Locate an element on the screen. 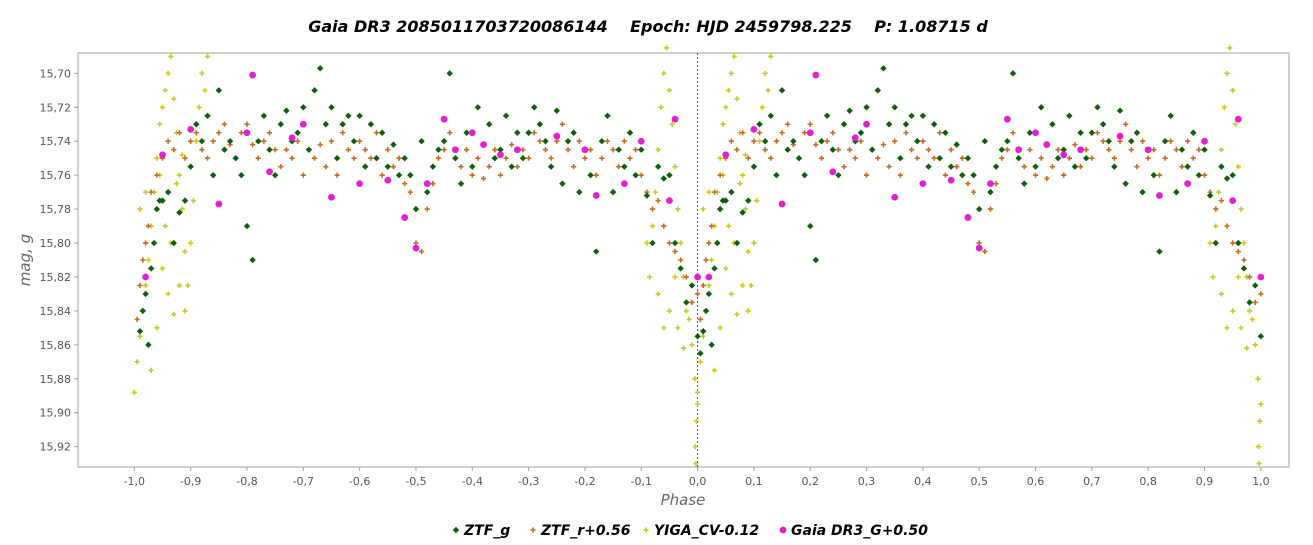 Image resolution: width=1313 pixels, height=545 pixels. y-tick-label: 15,92 is located at coordinates (56, 447).